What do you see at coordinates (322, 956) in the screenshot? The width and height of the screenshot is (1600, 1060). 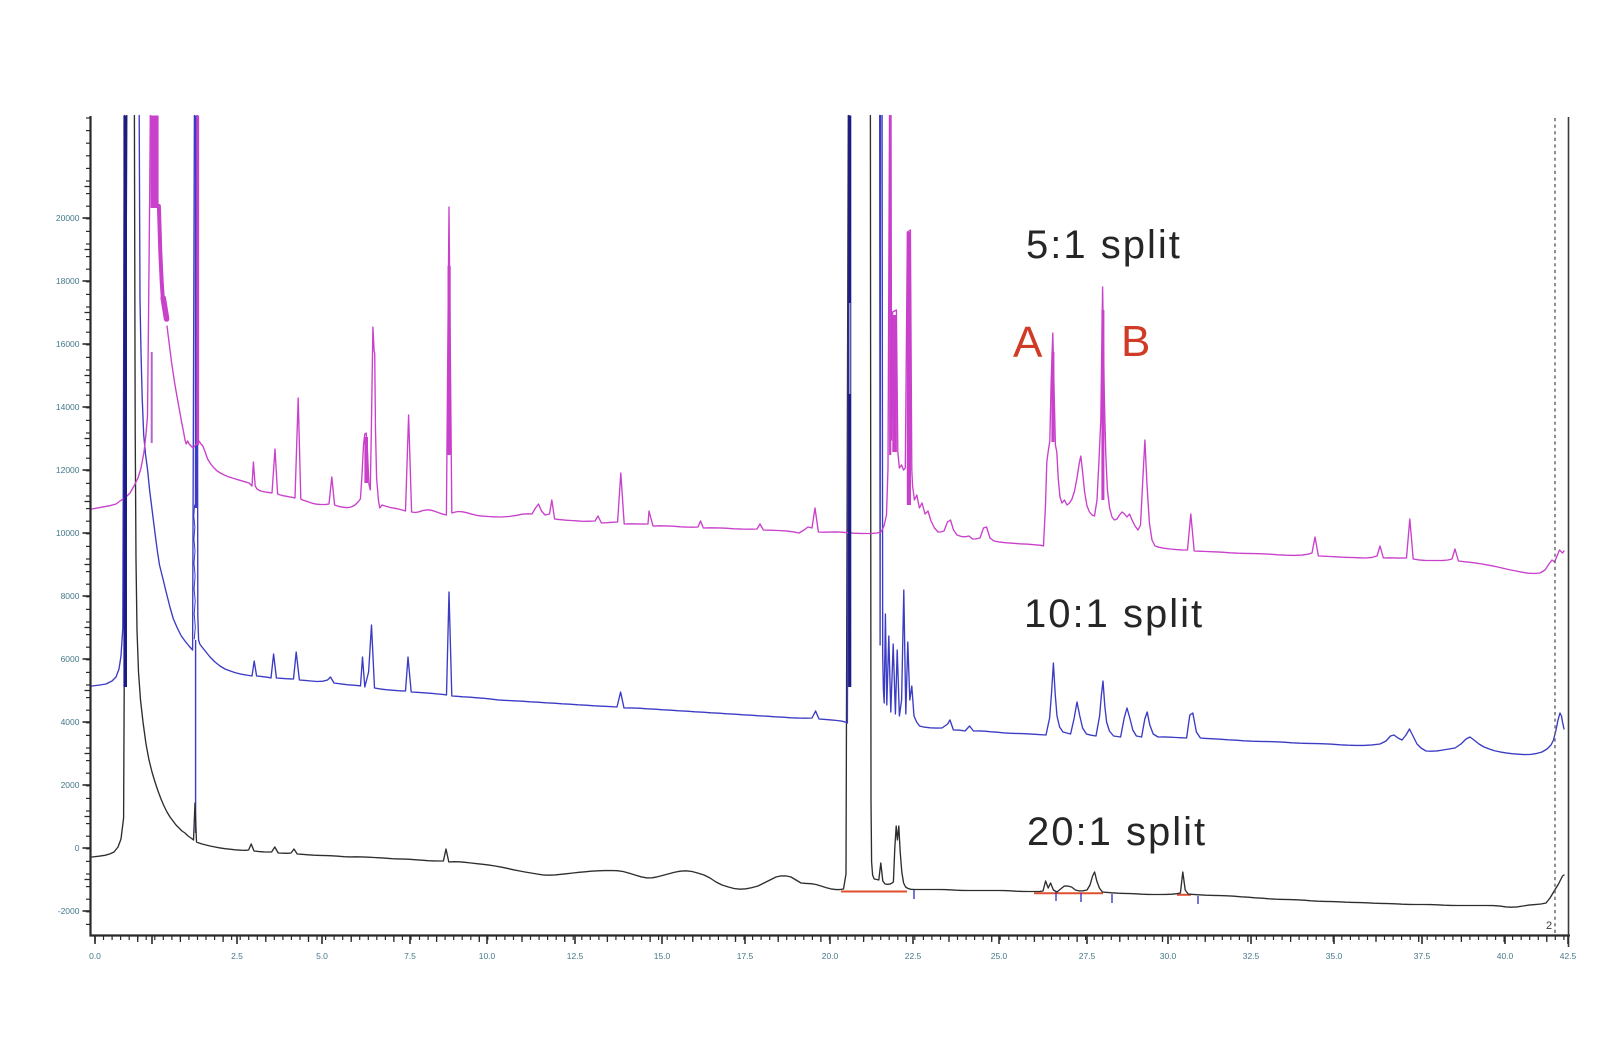 I see `svg-text: 5.0` at bounding box center [322, 956].